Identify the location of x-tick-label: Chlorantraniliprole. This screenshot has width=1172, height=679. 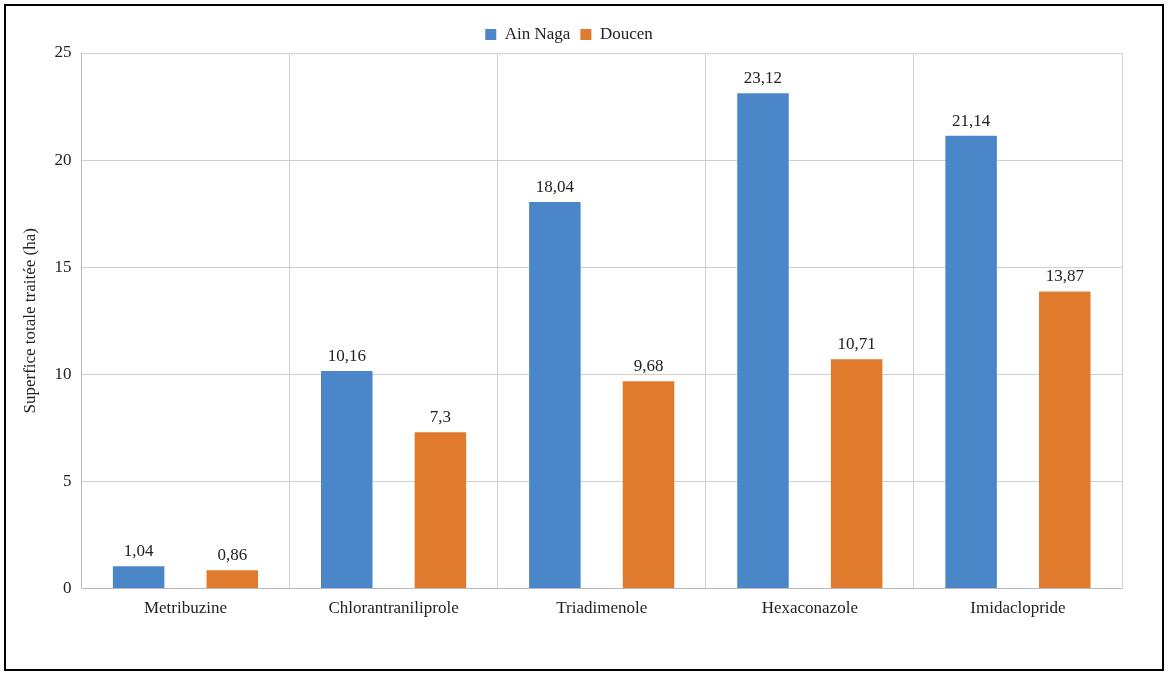
(393, 608).